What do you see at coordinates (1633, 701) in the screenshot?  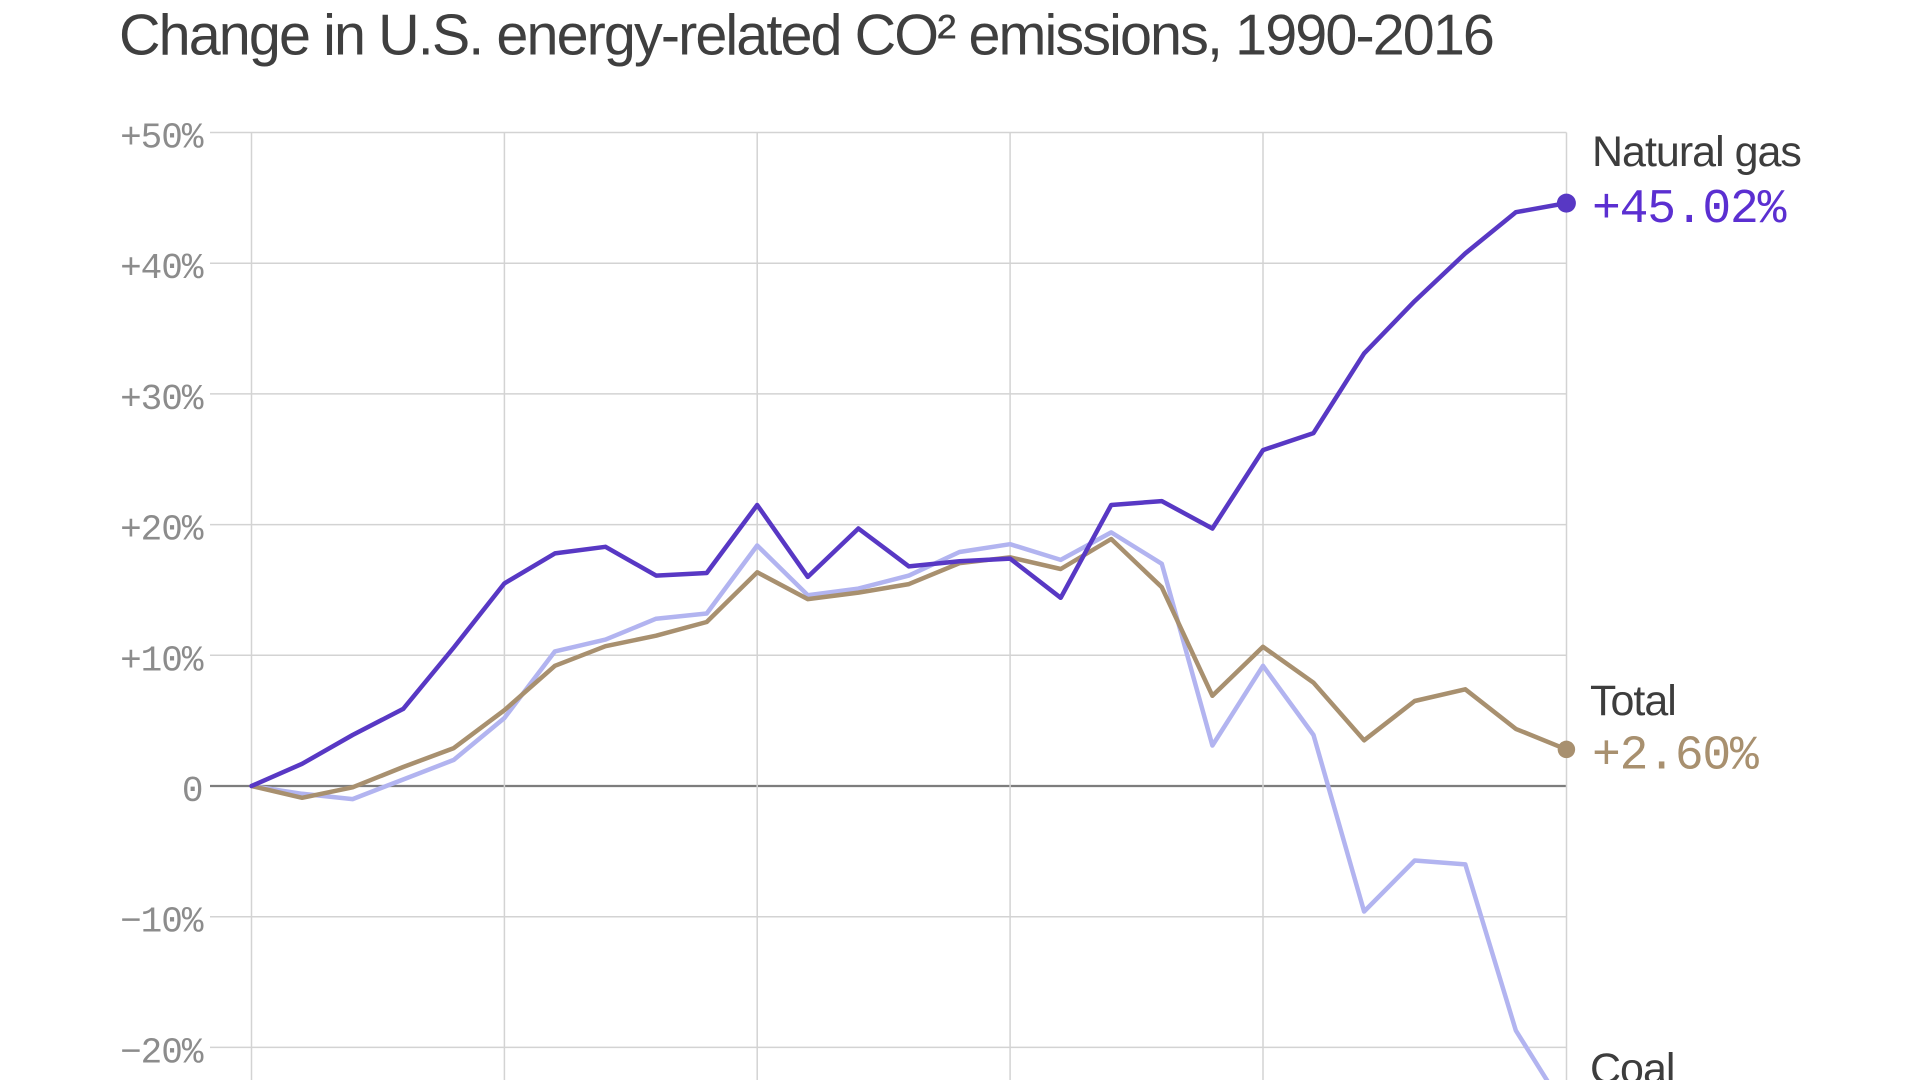 I see `svg-text: Total` at bounding box center [1633, 701].